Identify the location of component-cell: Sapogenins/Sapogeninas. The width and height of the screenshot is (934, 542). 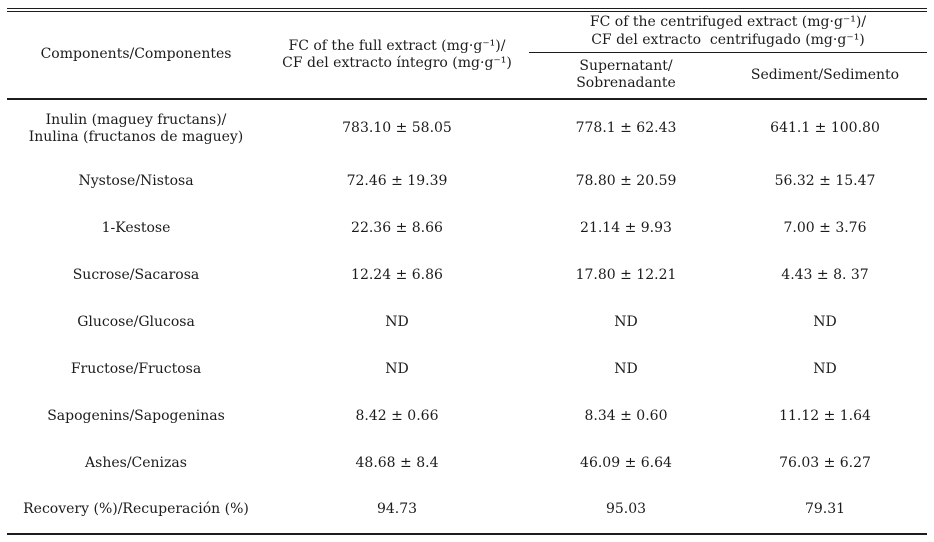
(136, 415).